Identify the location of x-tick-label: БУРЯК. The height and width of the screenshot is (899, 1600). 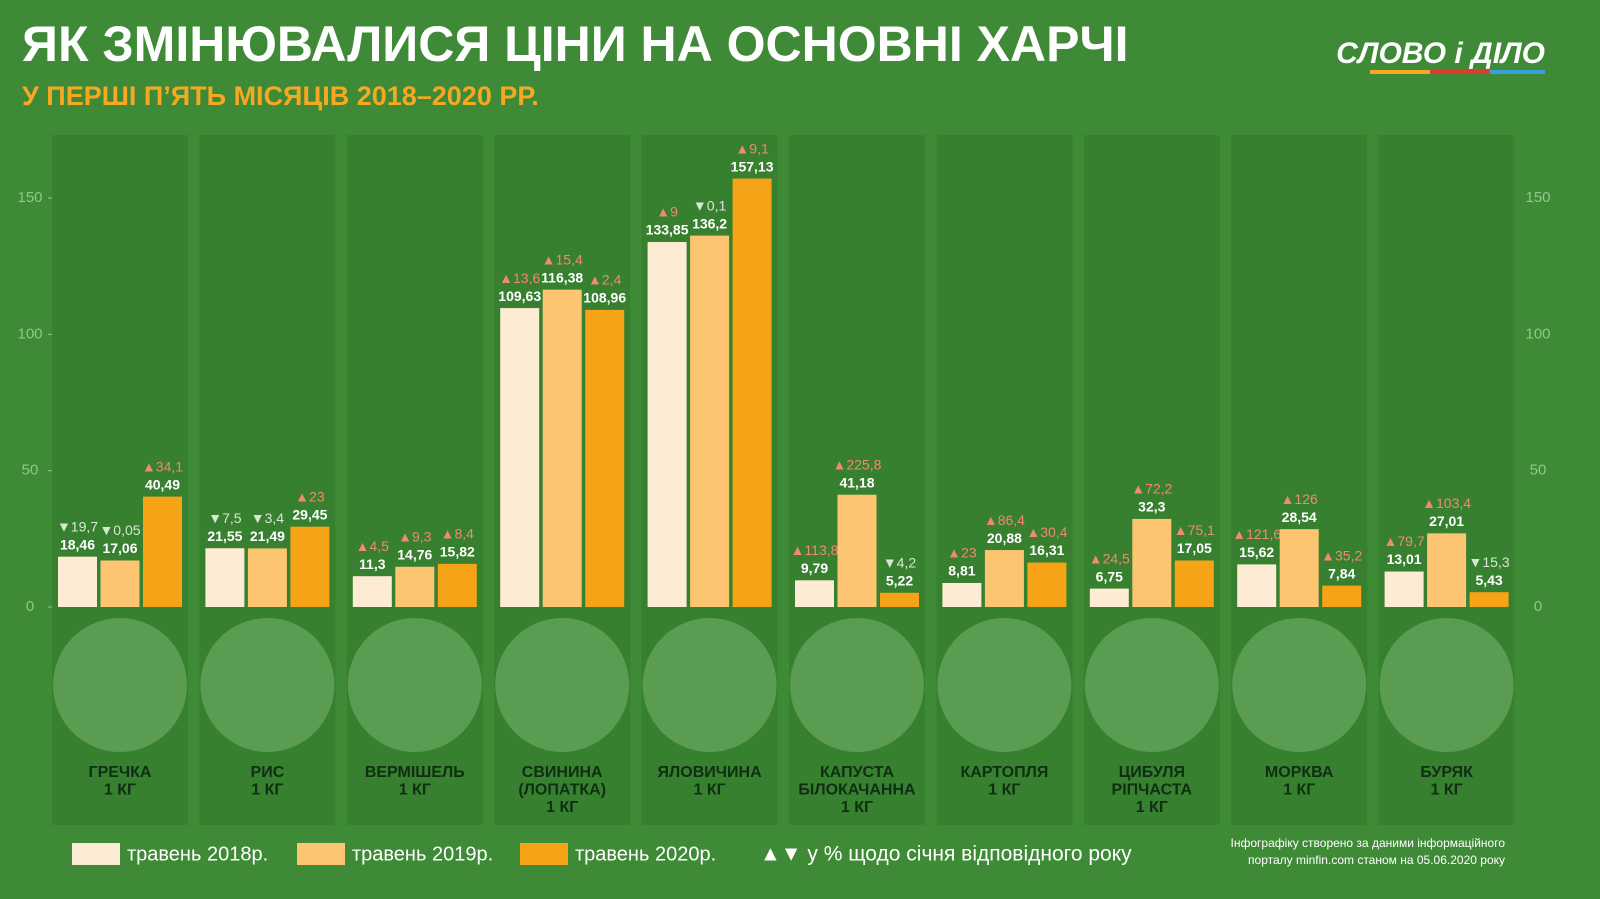
(1446, 772).